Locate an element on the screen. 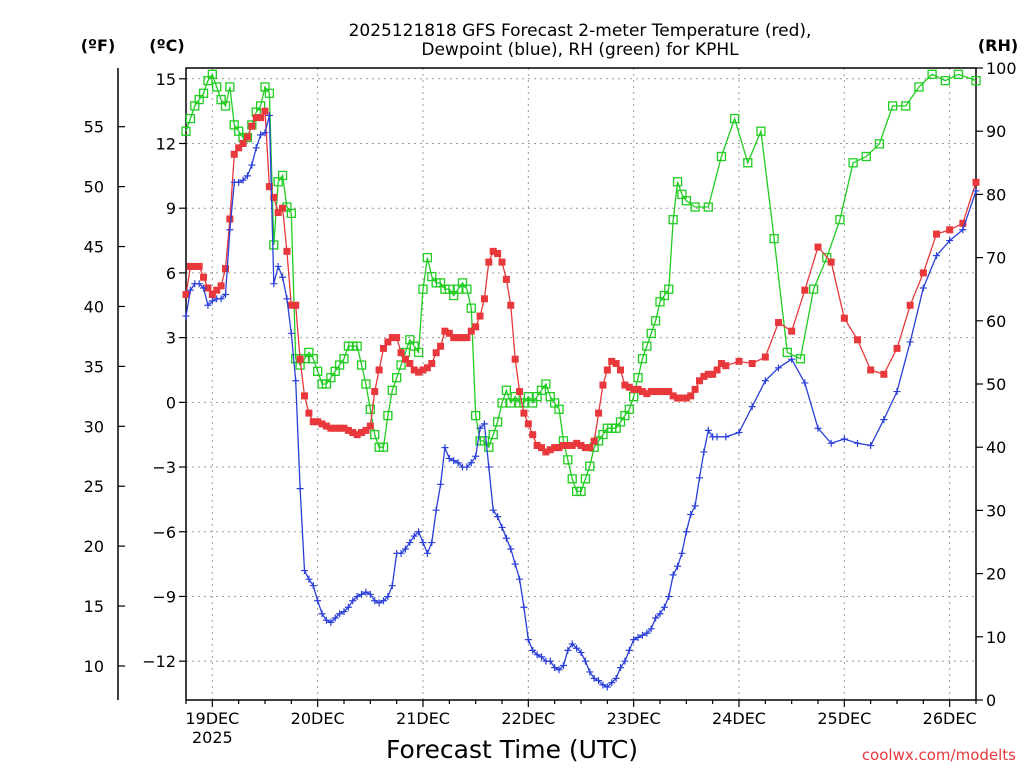  celsius-tick-label: 6 is located at coordinates (171, 273).